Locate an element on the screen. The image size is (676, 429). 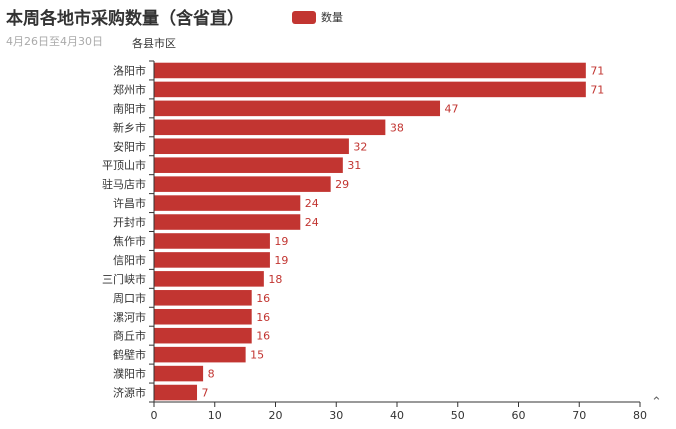
data-label: 8 is located at coordinates (211, 374).